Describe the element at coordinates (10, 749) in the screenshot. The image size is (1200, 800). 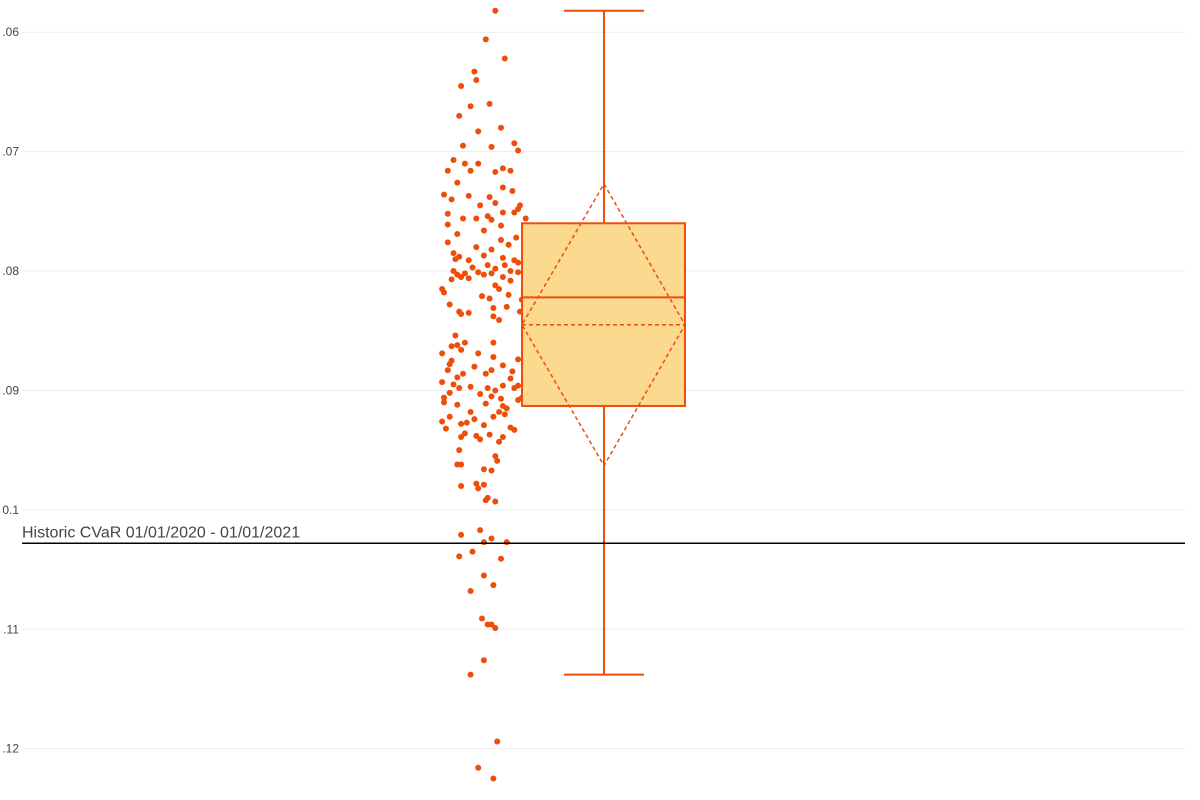
I see `y-tick-label: .12` at that location.